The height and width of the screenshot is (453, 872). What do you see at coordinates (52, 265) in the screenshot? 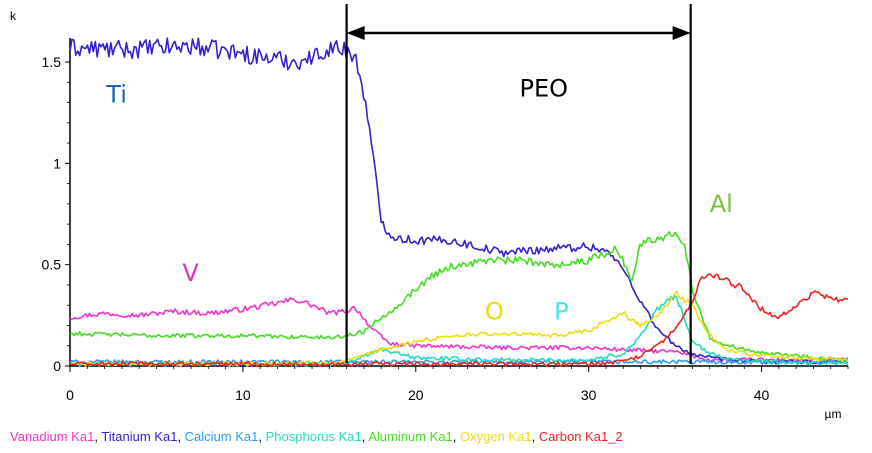
I see `y-tick-label: 0.5` at bounding box center [52, 265].